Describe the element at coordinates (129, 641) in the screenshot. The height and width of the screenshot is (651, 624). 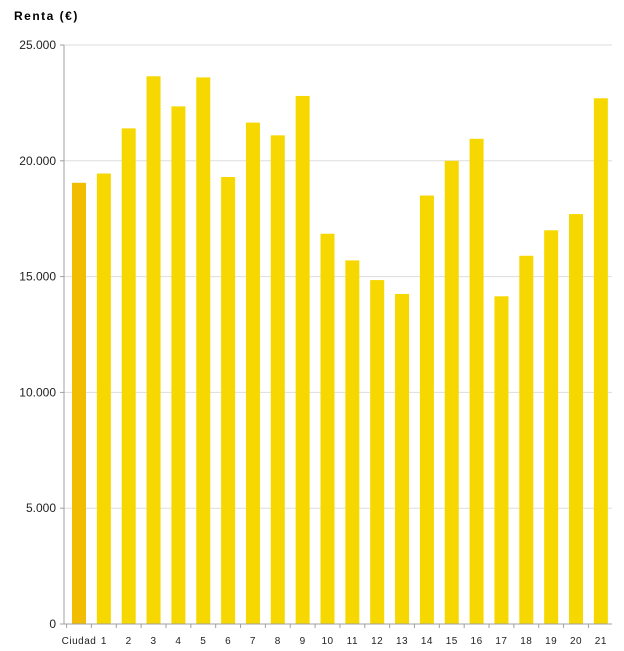
I see `x-tick-label: 2` at that location.